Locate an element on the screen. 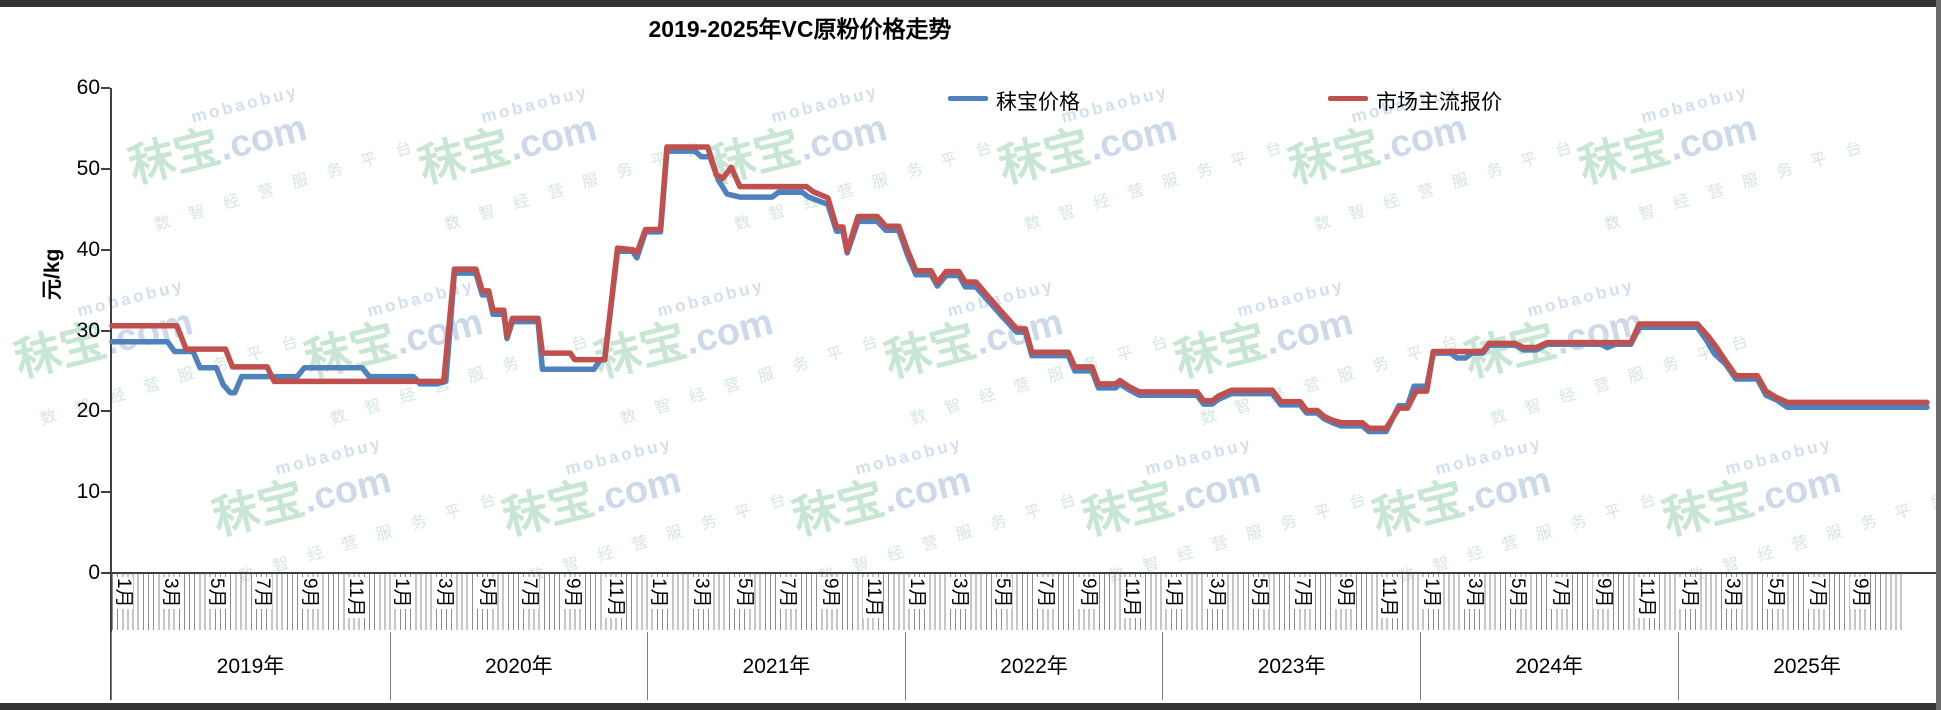 Image resolution: width=1941 pixels, height=710 pixels. y-tick-label: 60 is located at coordinates (88, 87).